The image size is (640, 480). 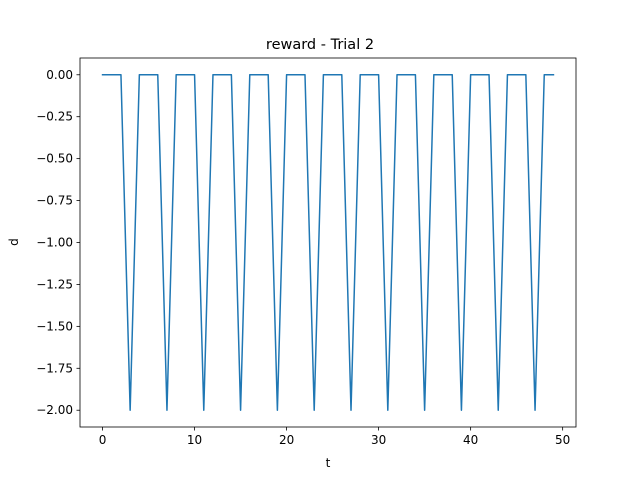 I want to click on x-axis-title: t, so click(x=328, y=463).